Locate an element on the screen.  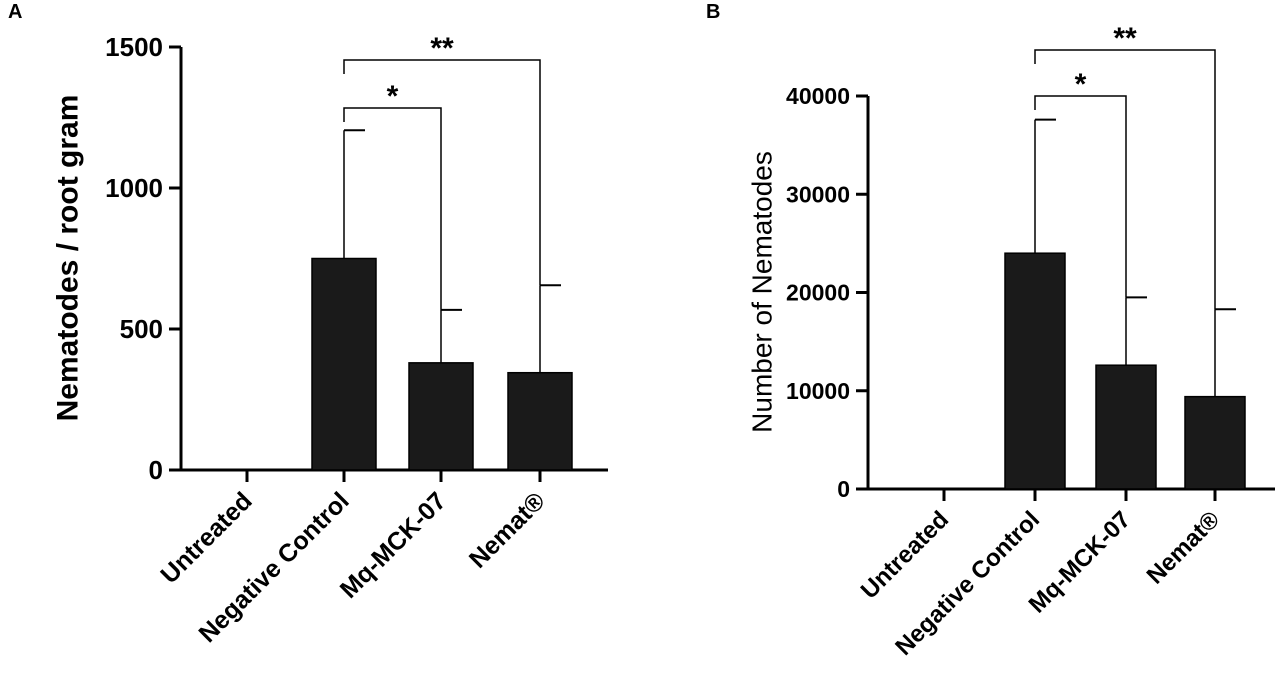
y-tick-label: 1000 is located at coordinates (134, 188).